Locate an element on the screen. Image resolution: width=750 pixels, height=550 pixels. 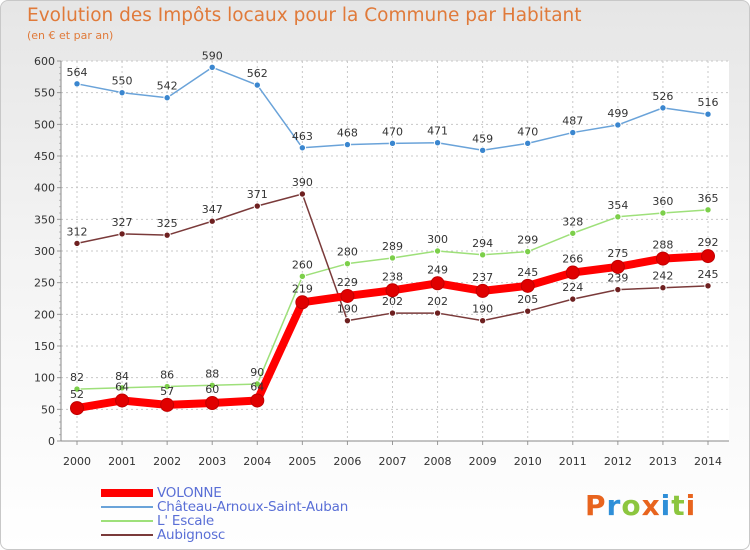
data-label: 224 is located at coordinates (572, 287).